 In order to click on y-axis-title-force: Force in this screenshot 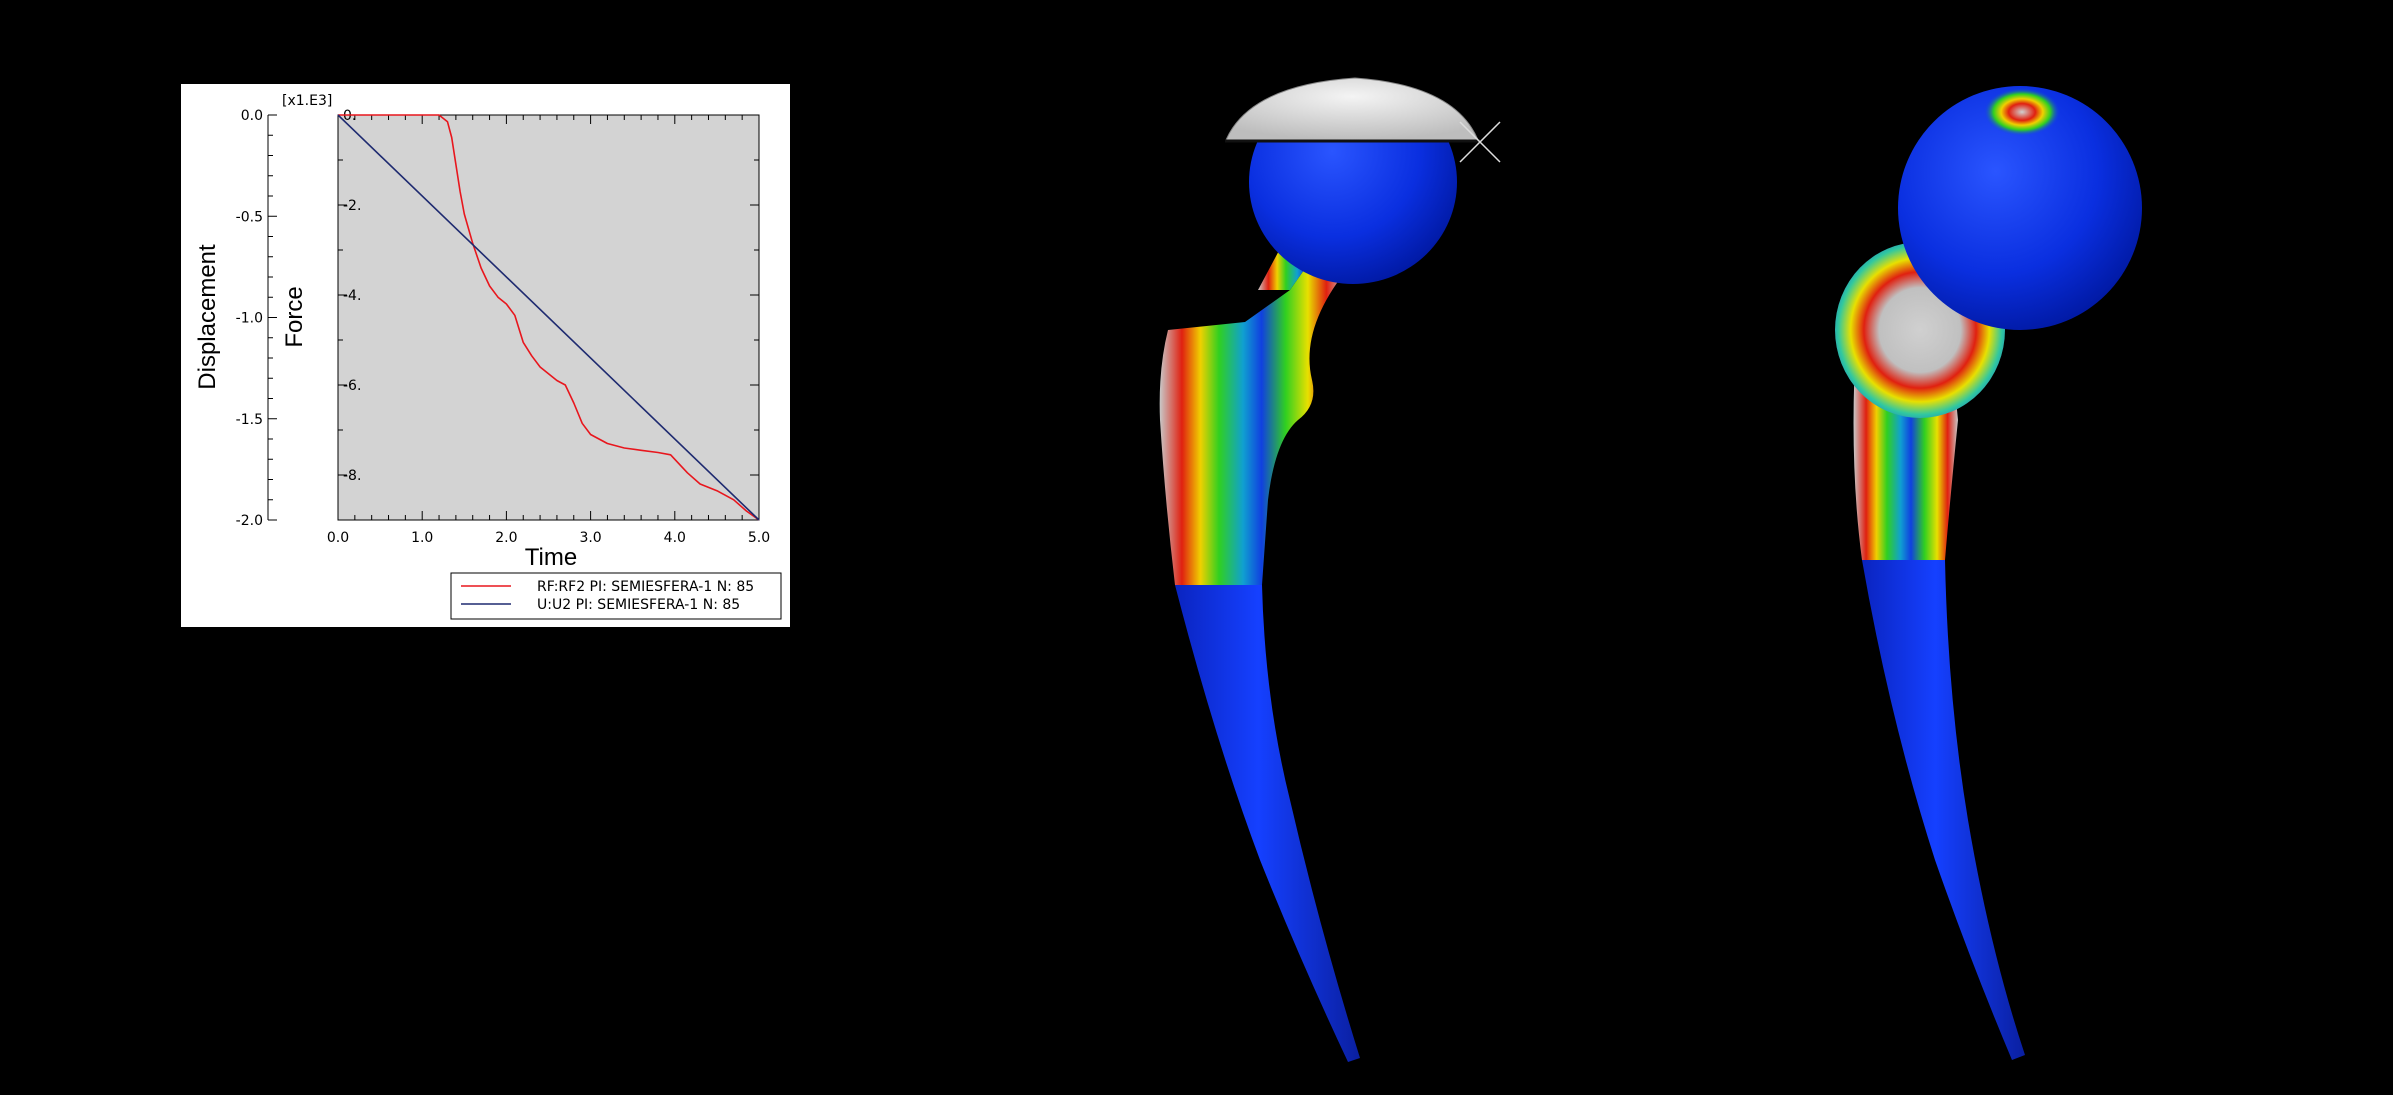, I will do `click(294, 316)`.